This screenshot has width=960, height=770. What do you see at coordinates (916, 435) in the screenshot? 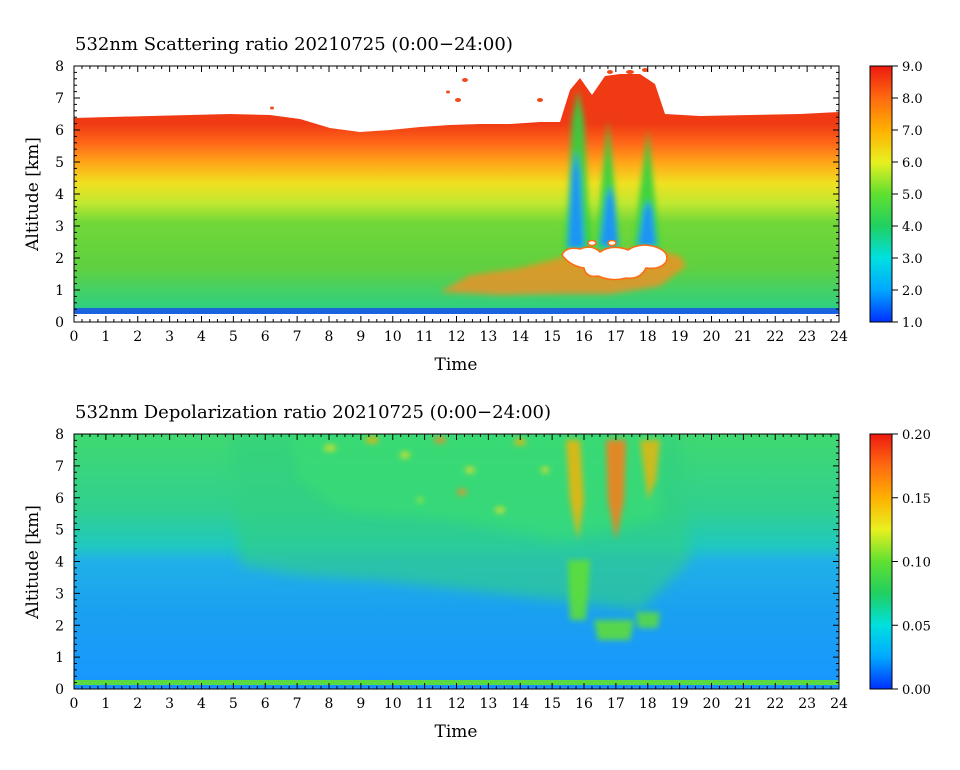
I see `colorbar-tick-label: 0.20` at bounding box center [916, 435].